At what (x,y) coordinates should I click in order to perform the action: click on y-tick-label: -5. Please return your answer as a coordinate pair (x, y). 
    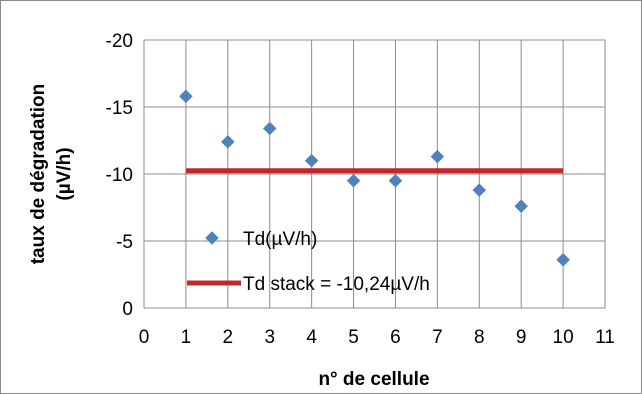
    Looking at the image, I should click on (124, 242).